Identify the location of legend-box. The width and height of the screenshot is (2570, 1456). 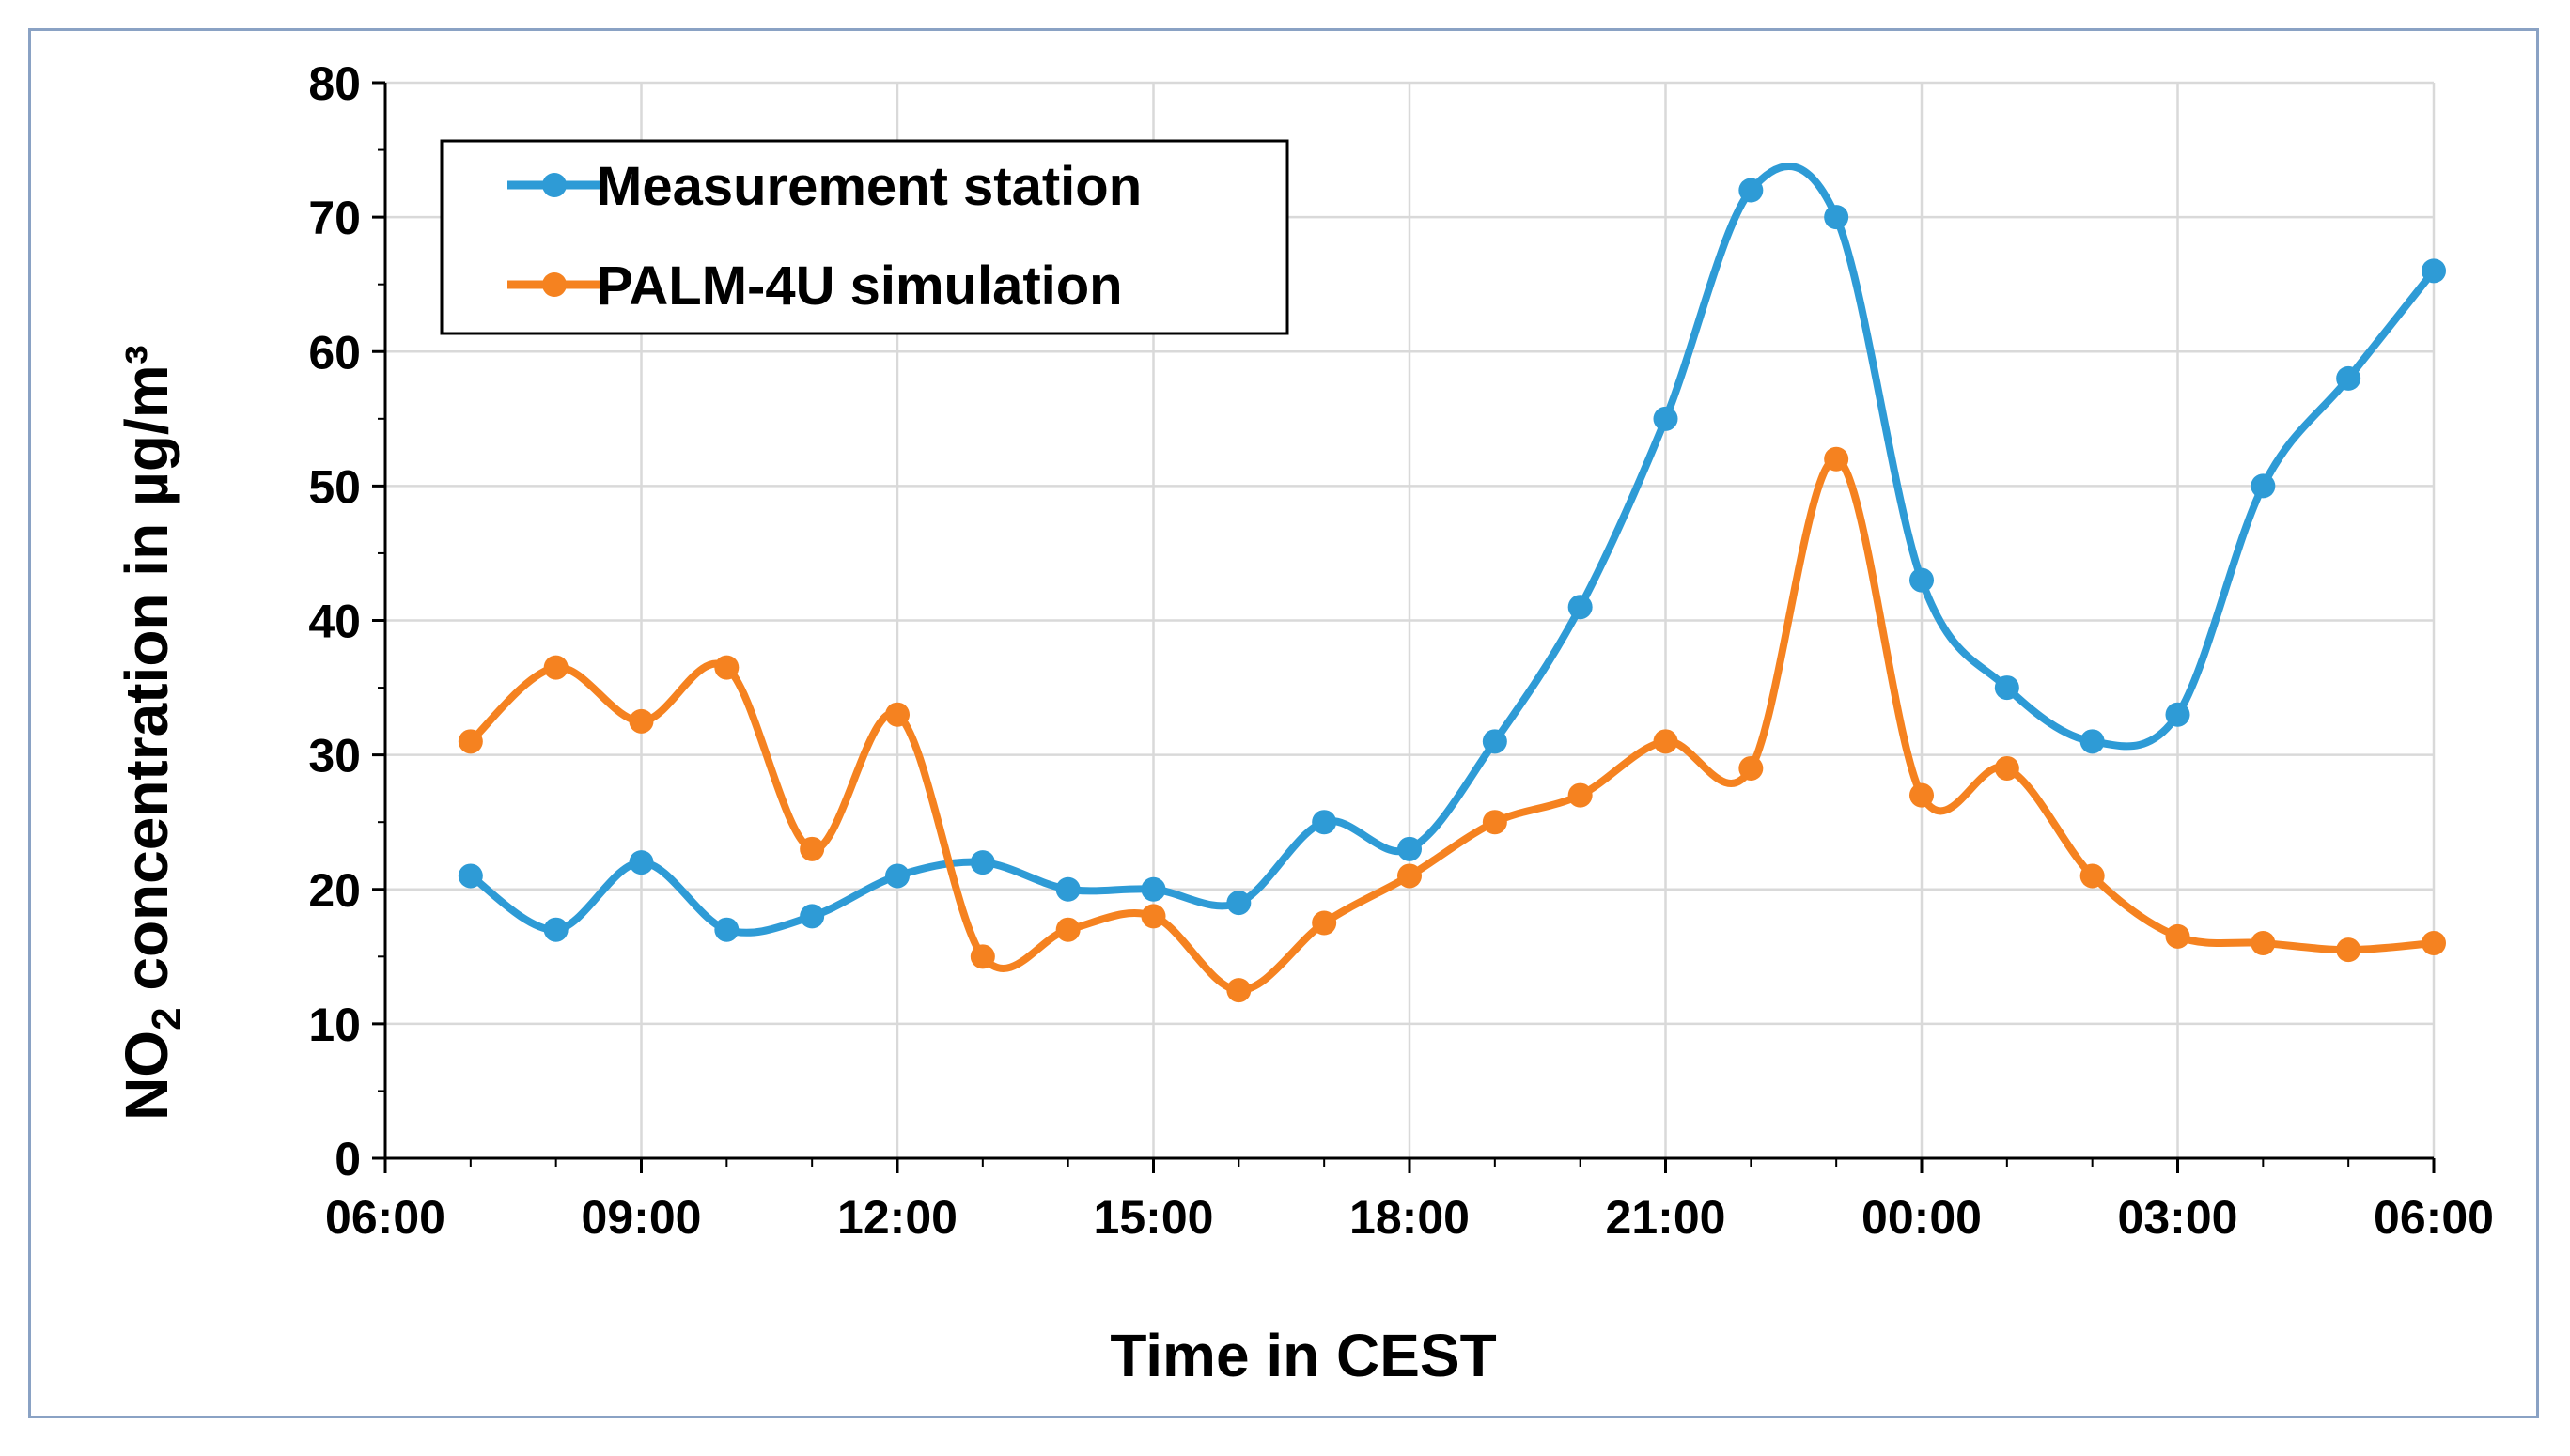
(864, 237).